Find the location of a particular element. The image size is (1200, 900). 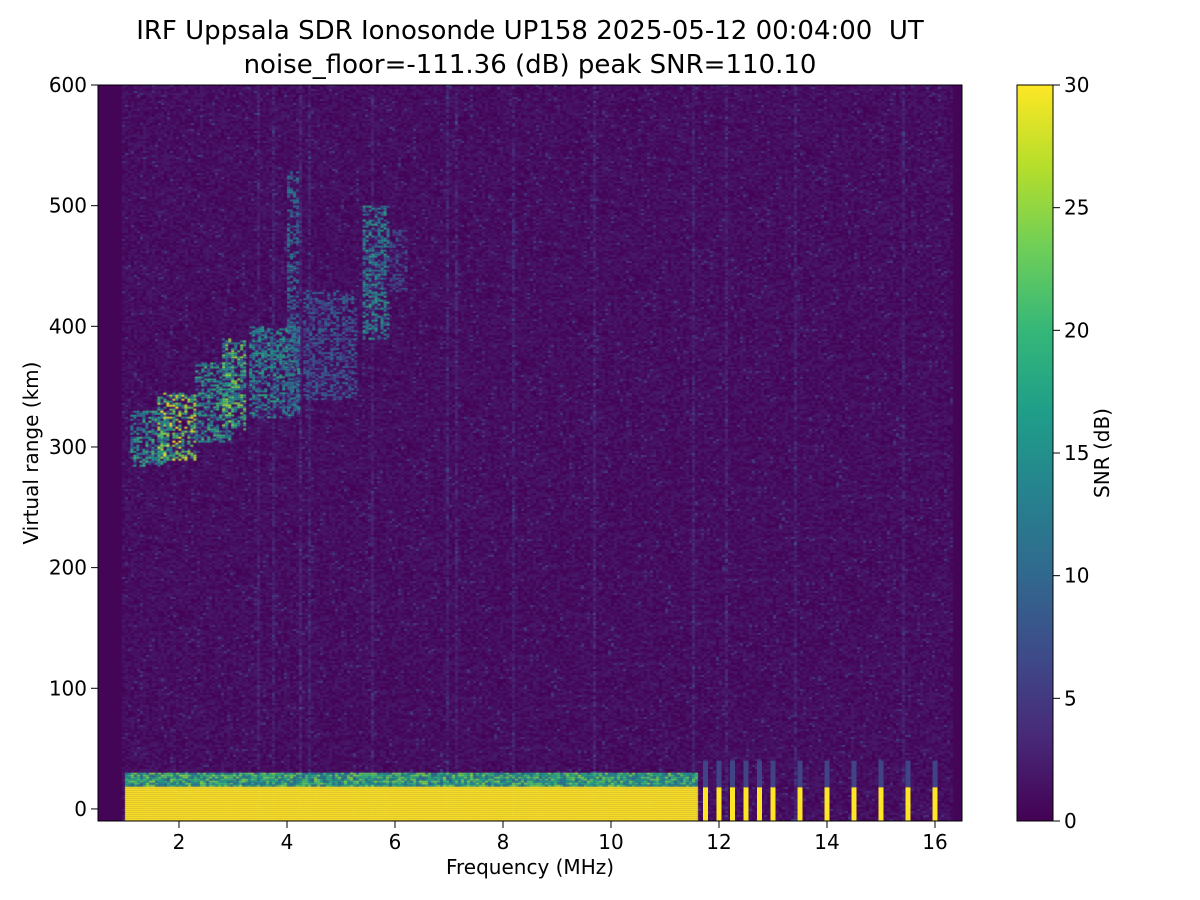

x-tick-label-4: 4 is located at coordinates (287, 842).